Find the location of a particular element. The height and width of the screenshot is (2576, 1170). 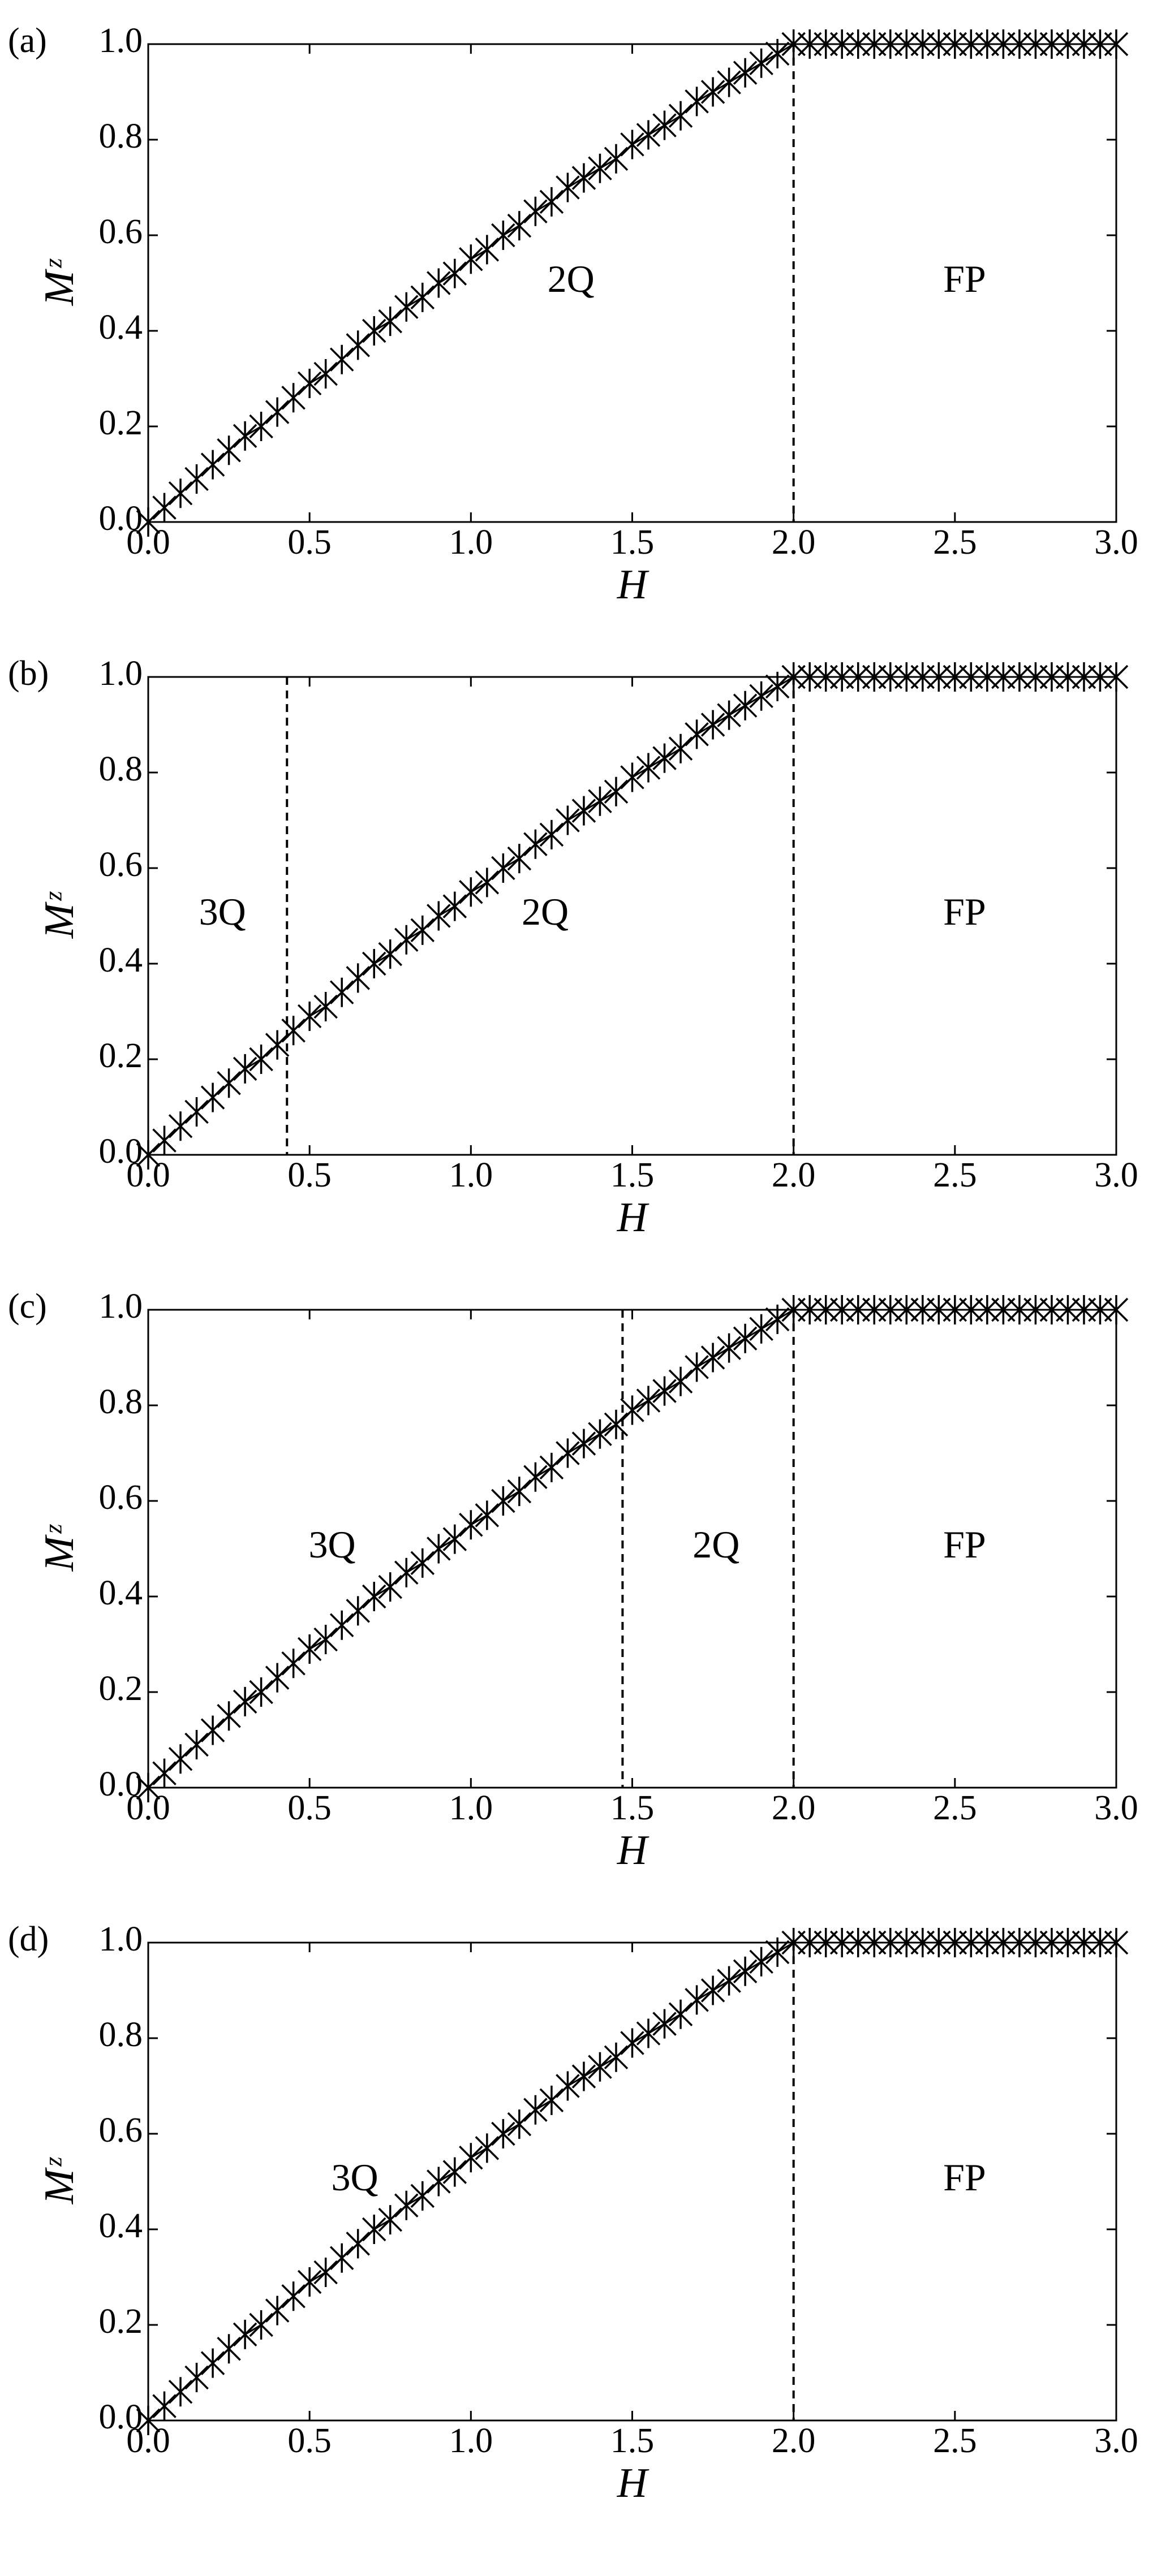

y-tick-label: 0.6 is located at coordinates (121, 1498).